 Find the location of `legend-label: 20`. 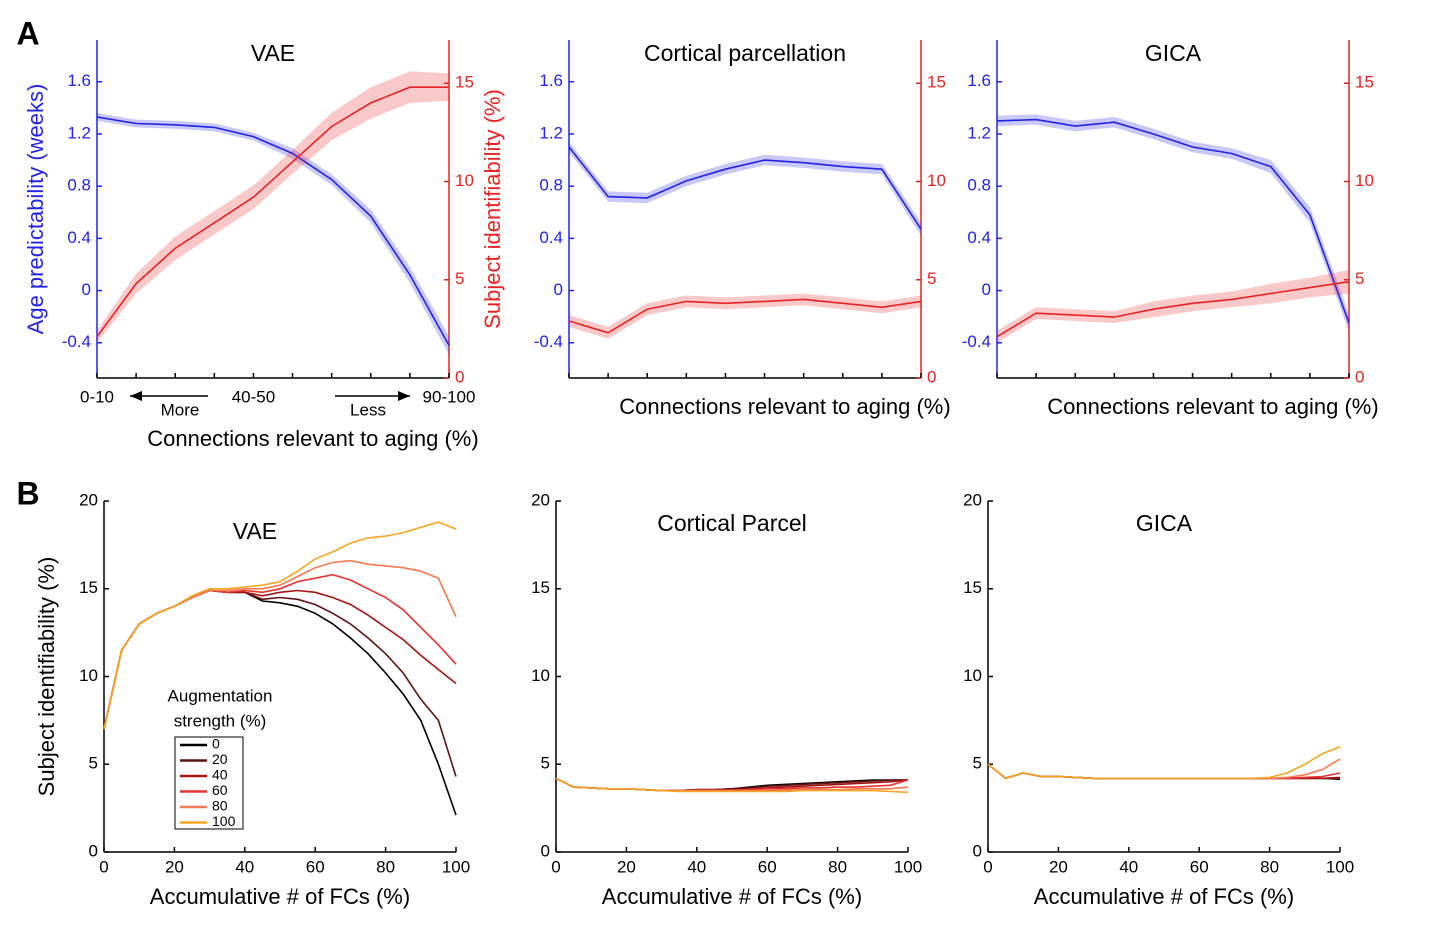

legend-label: 20 is located at coordinates (220, 759).